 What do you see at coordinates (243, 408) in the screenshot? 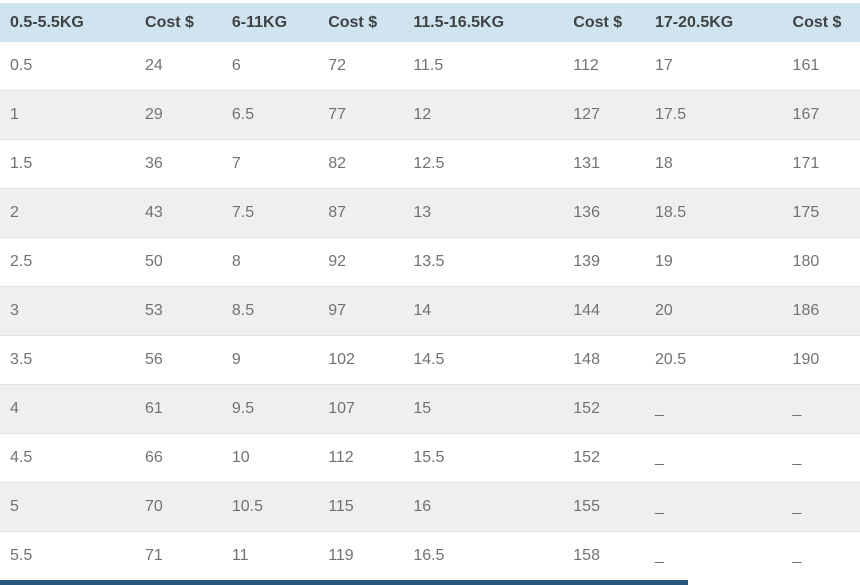
I see `weight-cell: 9.5` at bounding box center [243, 408].